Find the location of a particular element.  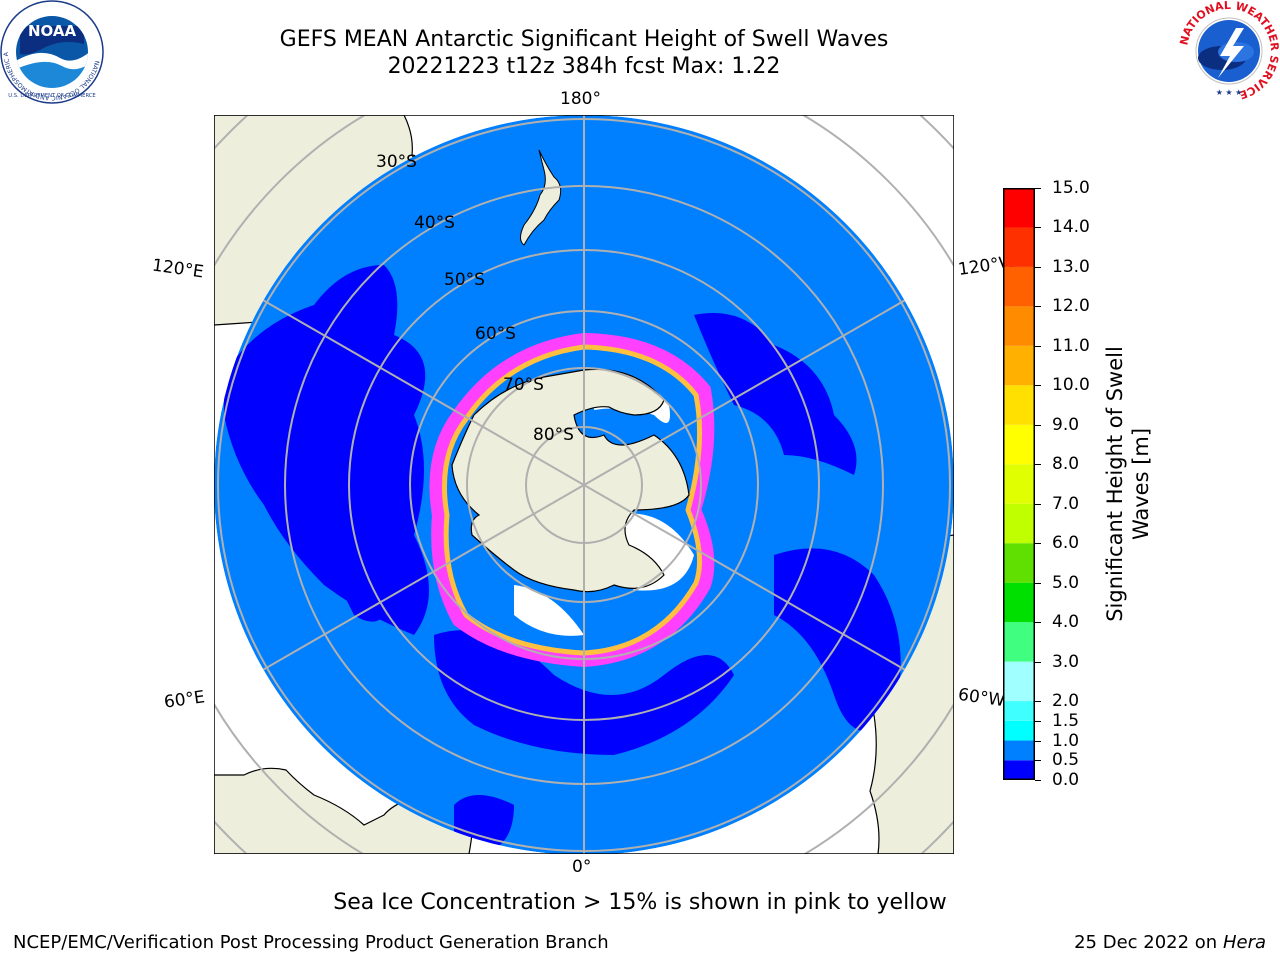

colorbar-tick-label: 15.0 is located at coordinates (1071, 188).